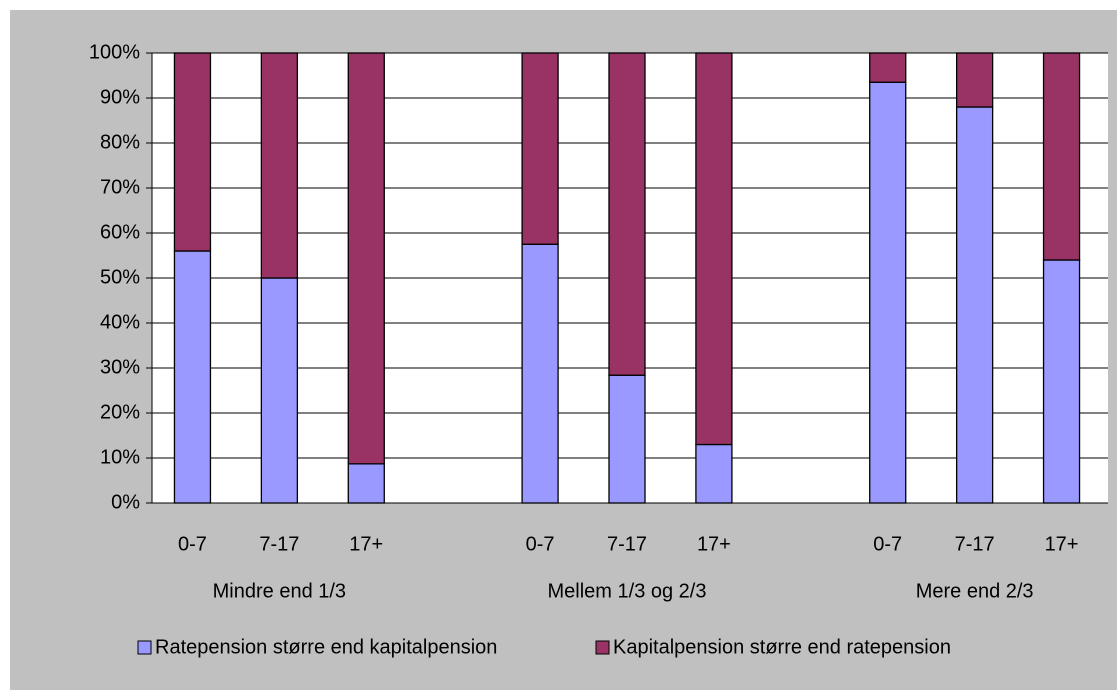 The width and height of the screenshot is (1117, 695). I want to click on y-tick-label: 0%, so click(125, 502).